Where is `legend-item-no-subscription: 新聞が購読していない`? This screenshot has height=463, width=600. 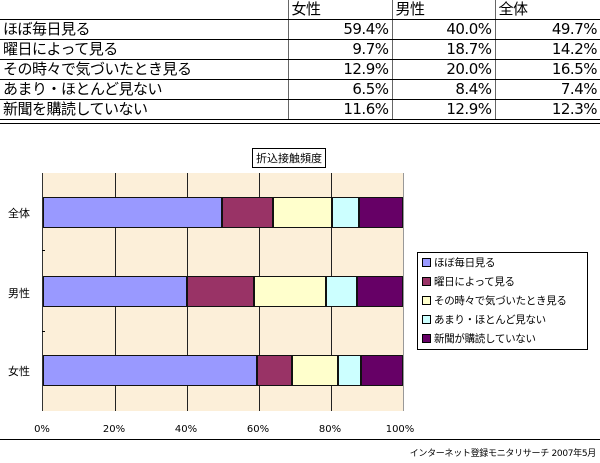 legend-item-no-subscription: 新聞が購読していない is located at coordinates (502, 338).